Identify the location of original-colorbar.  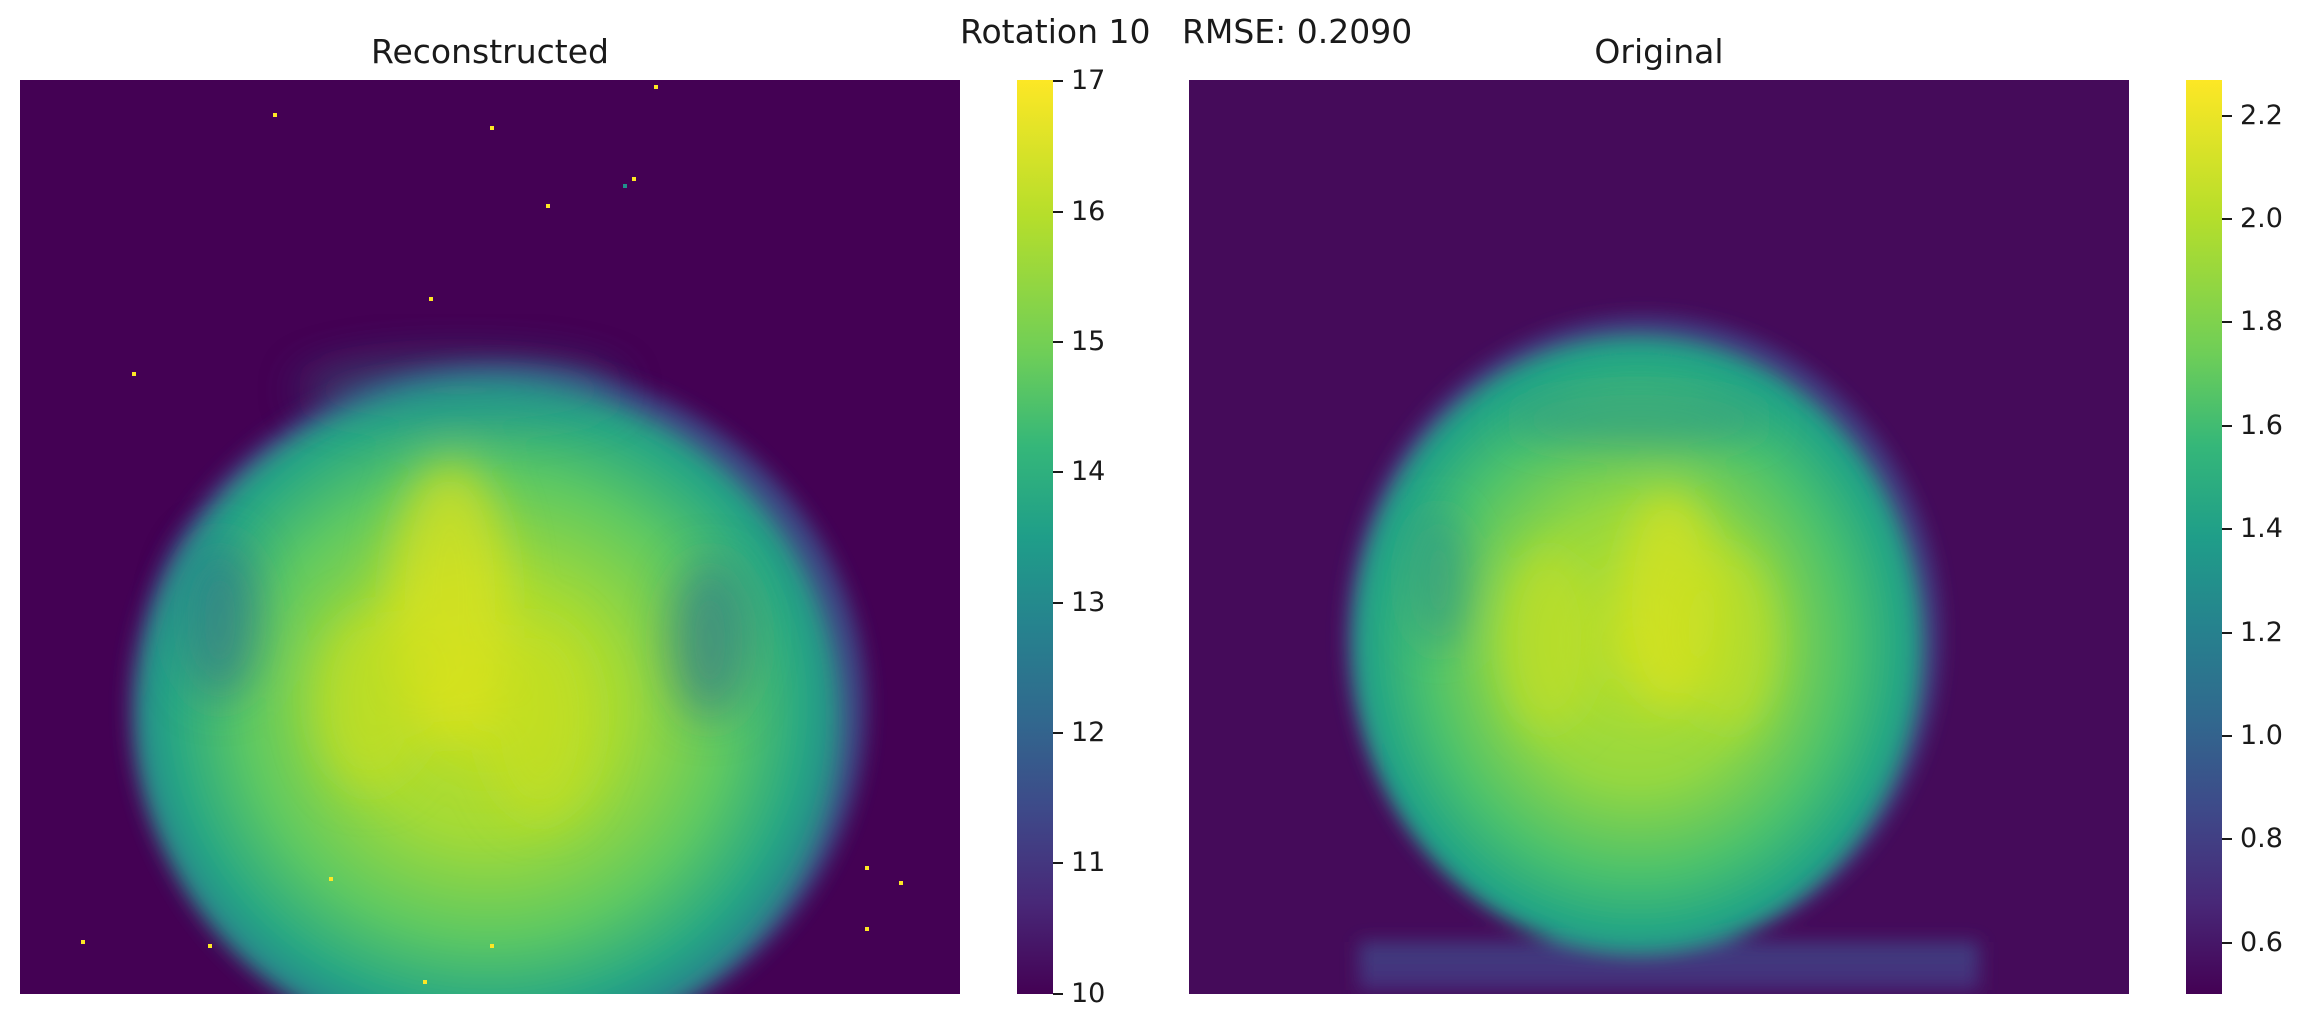
(2204, 537).